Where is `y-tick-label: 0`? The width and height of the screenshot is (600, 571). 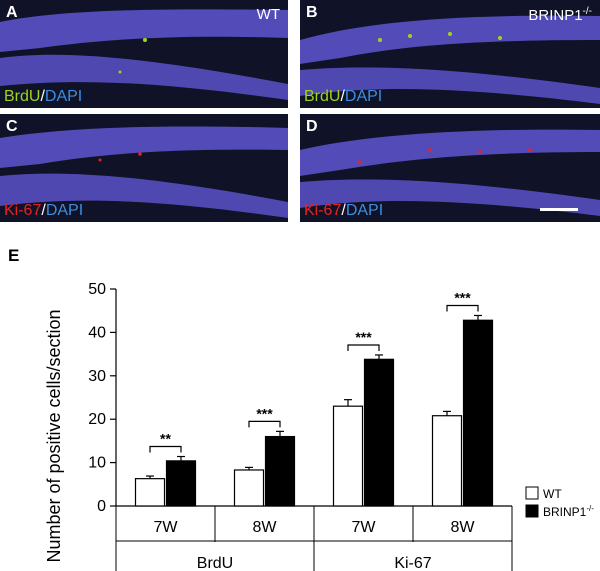 y-tick-label: 0 is located at coordinates (101, 506).